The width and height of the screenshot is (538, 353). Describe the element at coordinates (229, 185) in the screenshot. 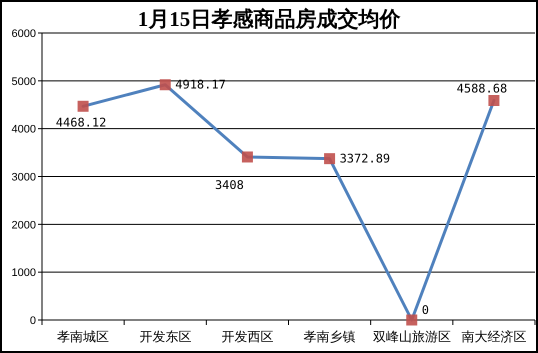

I see `data-label: 3408` at that location.